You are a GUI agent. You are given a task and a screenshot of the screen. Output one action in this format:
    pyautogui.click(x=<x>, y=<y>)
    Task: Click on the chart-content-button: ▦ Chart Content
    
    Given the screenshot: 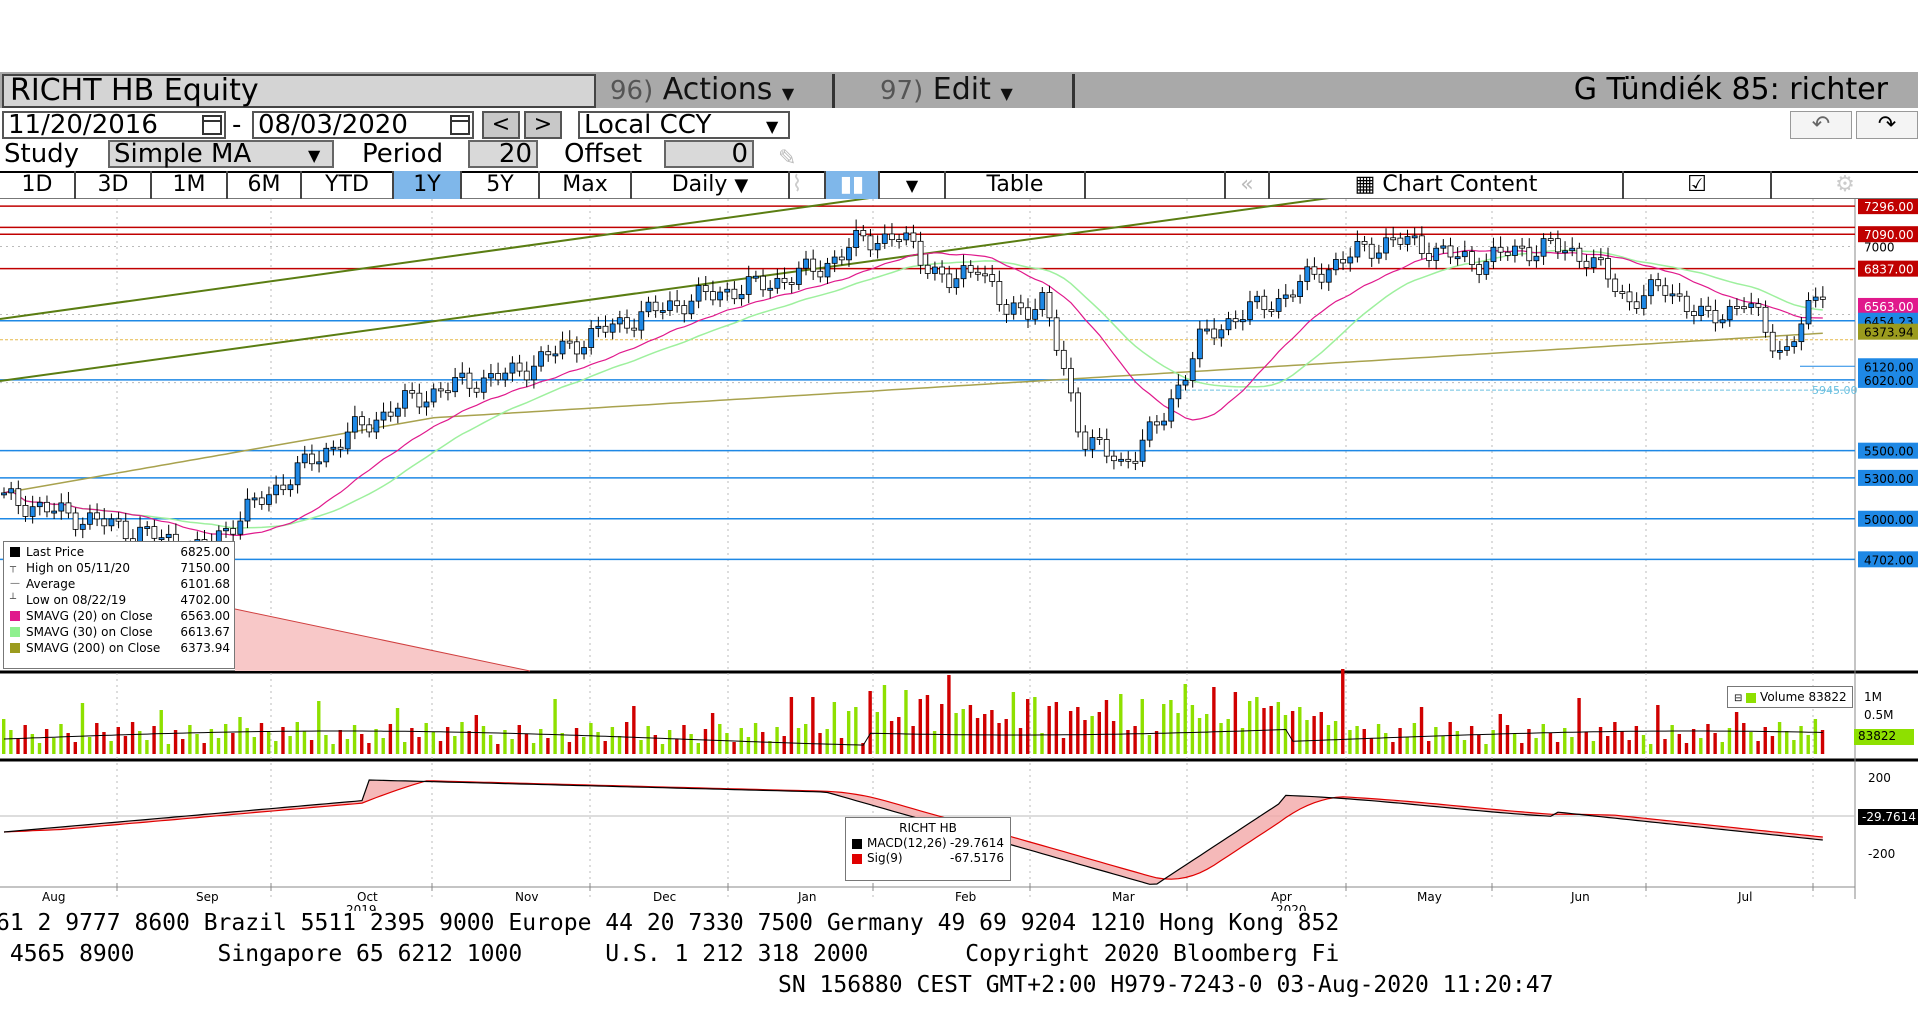 What is the action you would take?
    pyautogui.click(x=1447, y=185)
    